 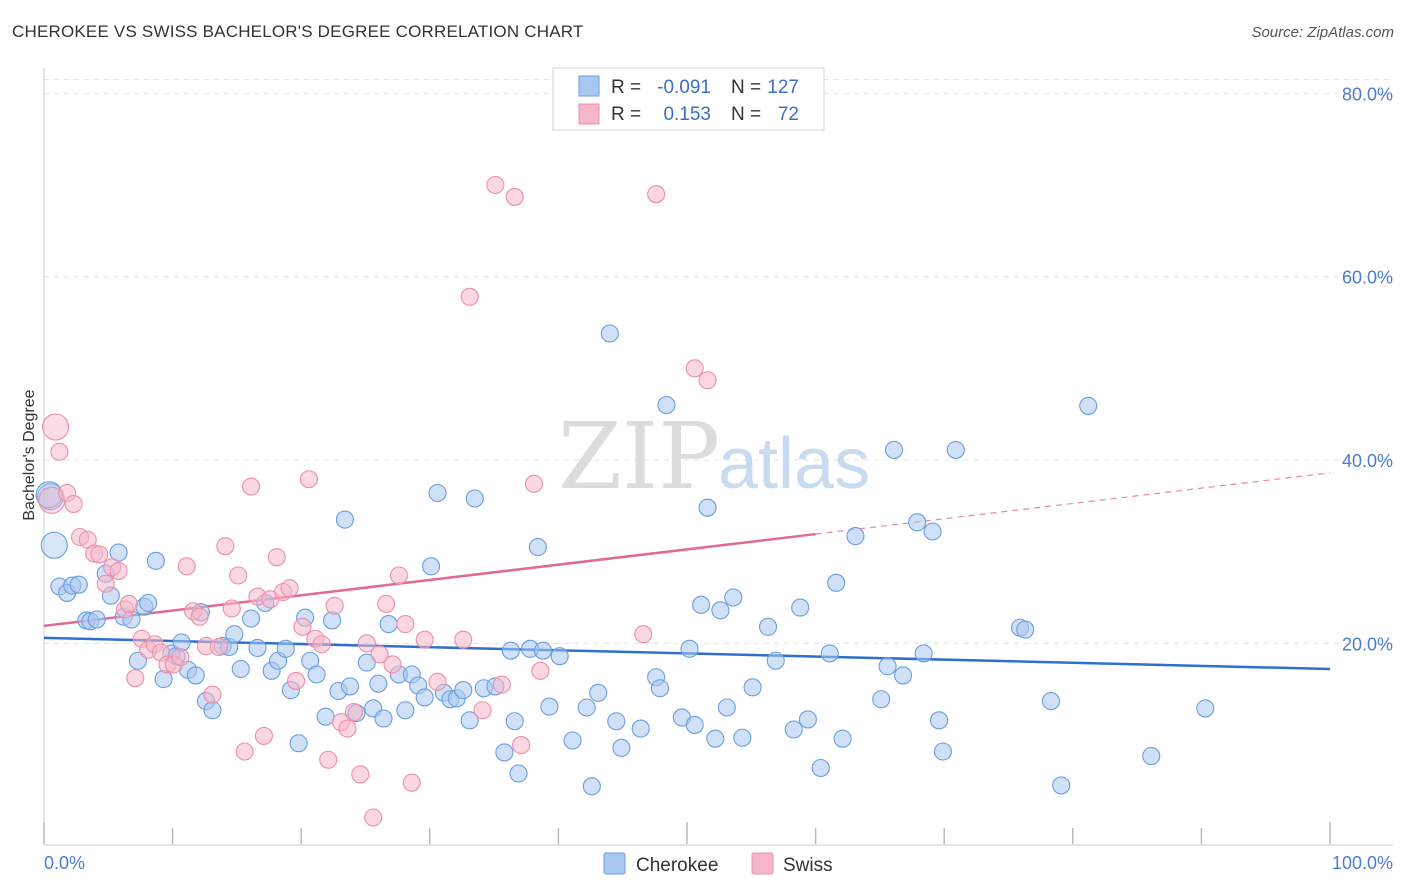 What do you see at coordinates (808, 865) in the screenshot?
I see `series-legend-label-swiss: Swiss` at bounding box center [808, 865].